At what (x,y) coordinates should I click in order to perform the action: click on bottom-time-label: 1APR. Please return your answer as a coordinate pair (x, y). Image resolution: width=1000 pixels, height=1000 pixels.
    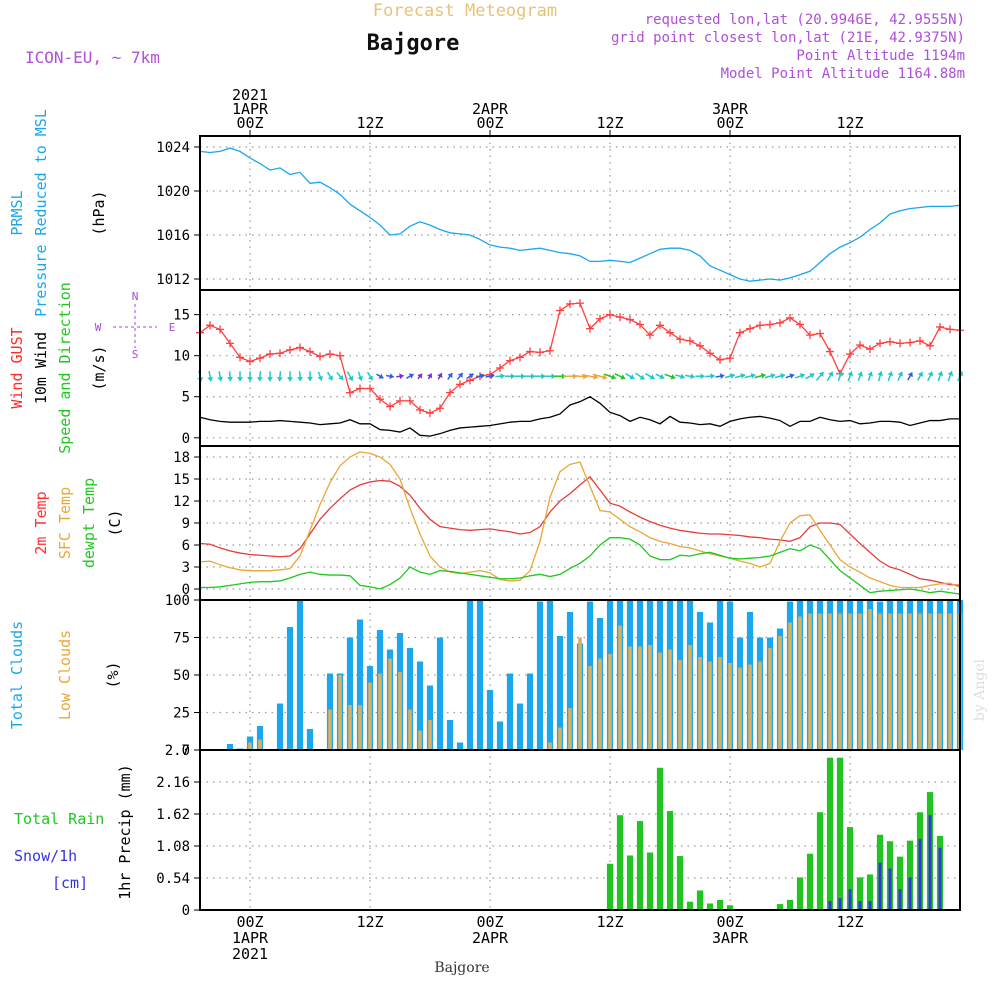
    Looking at the image, I should click on (250, 938).